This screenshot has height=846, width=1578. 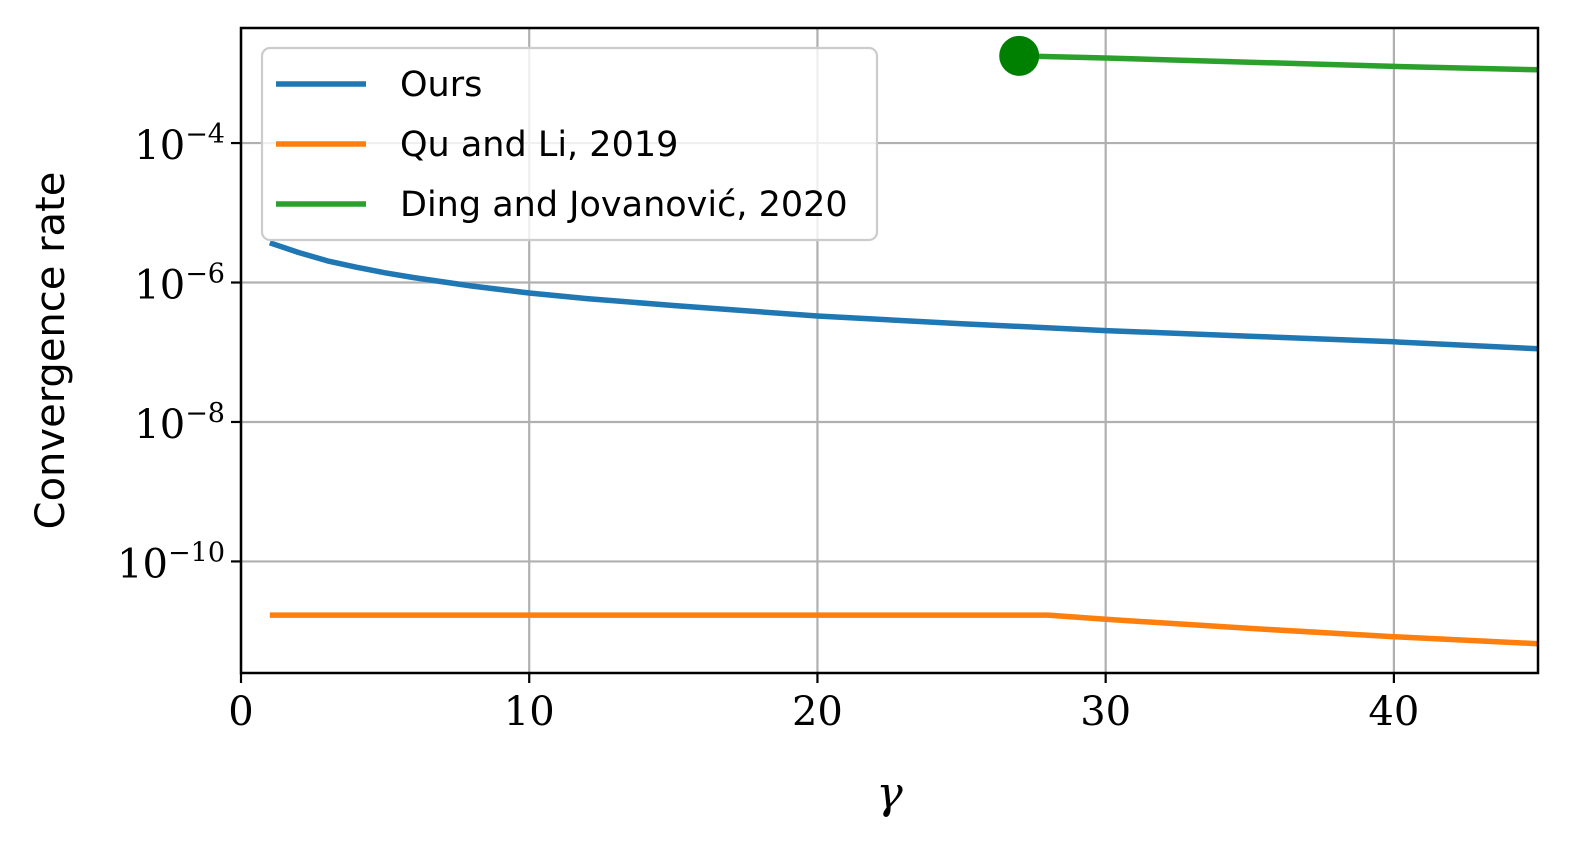 I want to click on legend-box, so click(x=569, y=144).